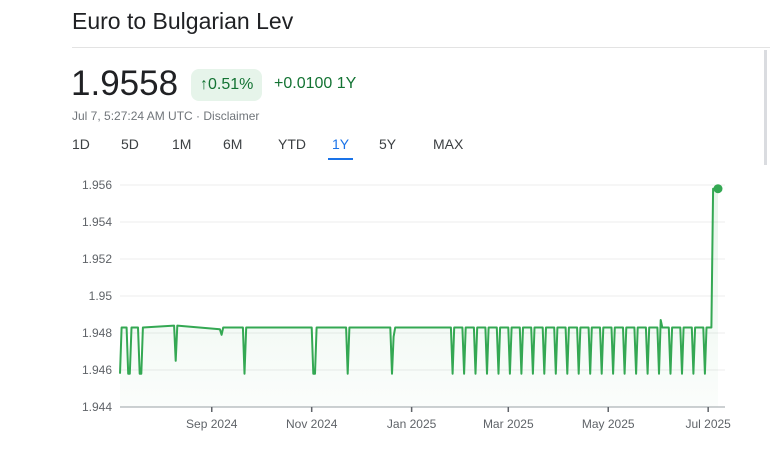 Image resolution: width=770 pixels, height=455 pixels. Describe the element at coordinates (388, 144) in the screenshot. I see `tab-5y: 5Y` at that location.